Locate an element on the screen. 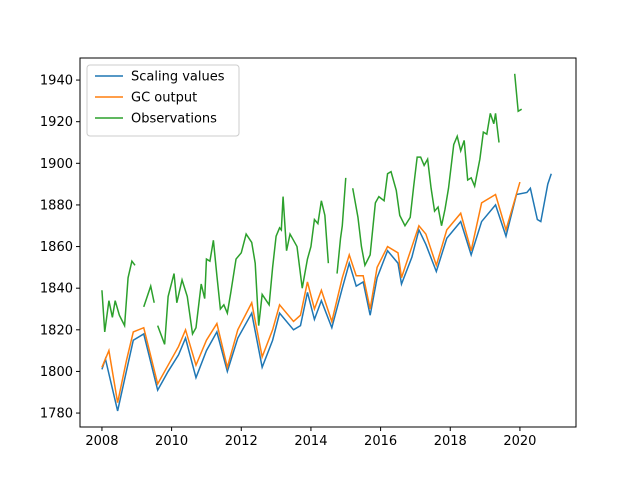 Image resolution: width=640 pixels, height=484 pixels. y-tick-label: 1780 is located at coordinates (56, 414).